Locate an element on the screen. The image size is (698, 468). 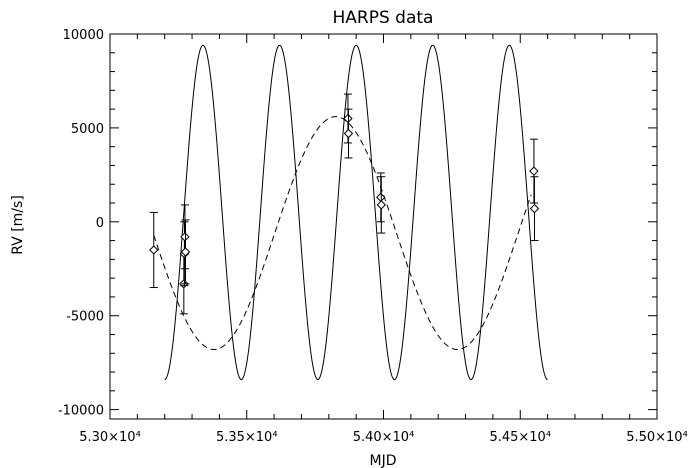
y-tick-label: -10000 is located at coordinates (81, 411).